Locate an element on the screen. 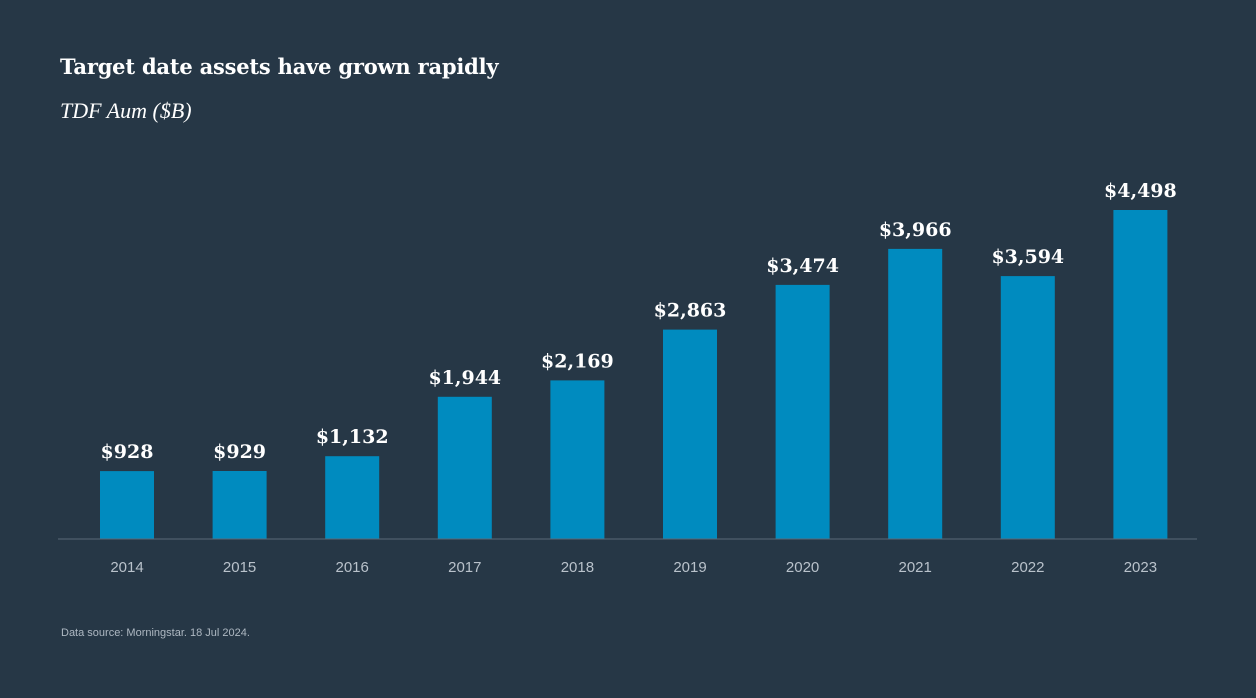 The width and height of the screenshot is (1256, 698). bar-2016 is located at coordinates (352, 497).